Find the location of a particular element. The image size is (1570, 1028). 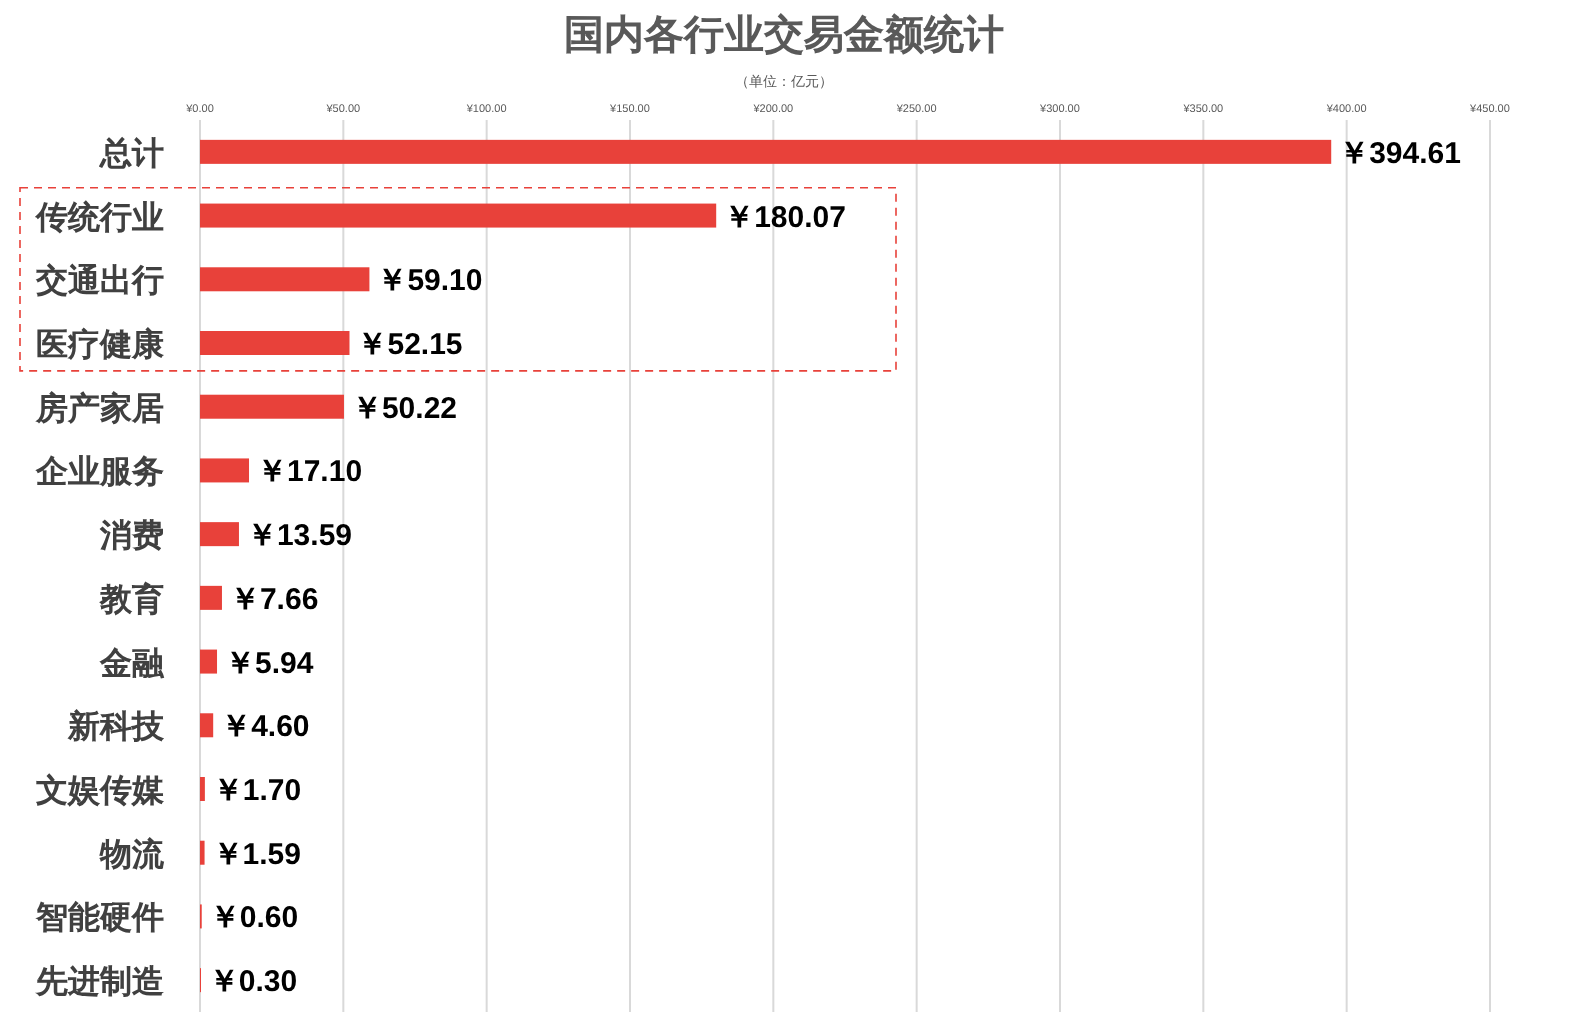

data-label: ￥180.07 is located at coordinates (785, 217).